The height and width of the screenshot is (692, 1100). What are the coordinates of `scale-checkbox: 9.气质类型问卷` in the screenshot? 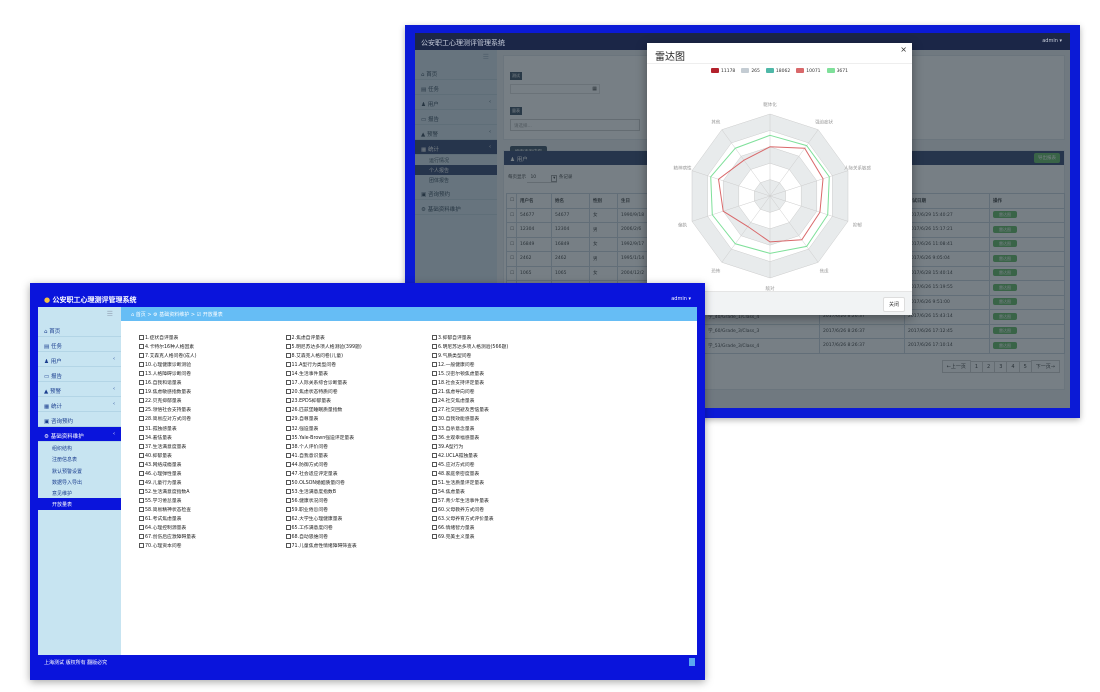 It's located at (451, 355).